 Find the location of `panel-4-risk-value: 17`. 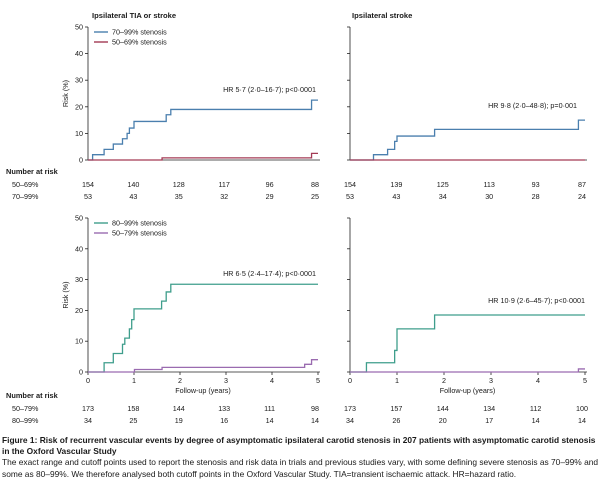

panel-4-risk-value: 17 is located at coordinates (489, 420).